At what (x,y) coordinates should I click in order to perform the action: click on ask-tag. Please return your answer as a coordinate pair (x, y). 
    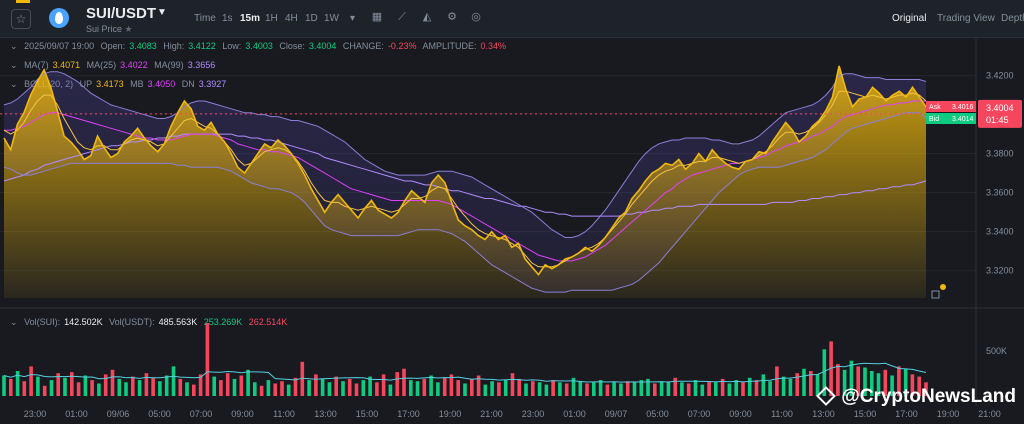
    Looking at the image, I should click on (951, 106).